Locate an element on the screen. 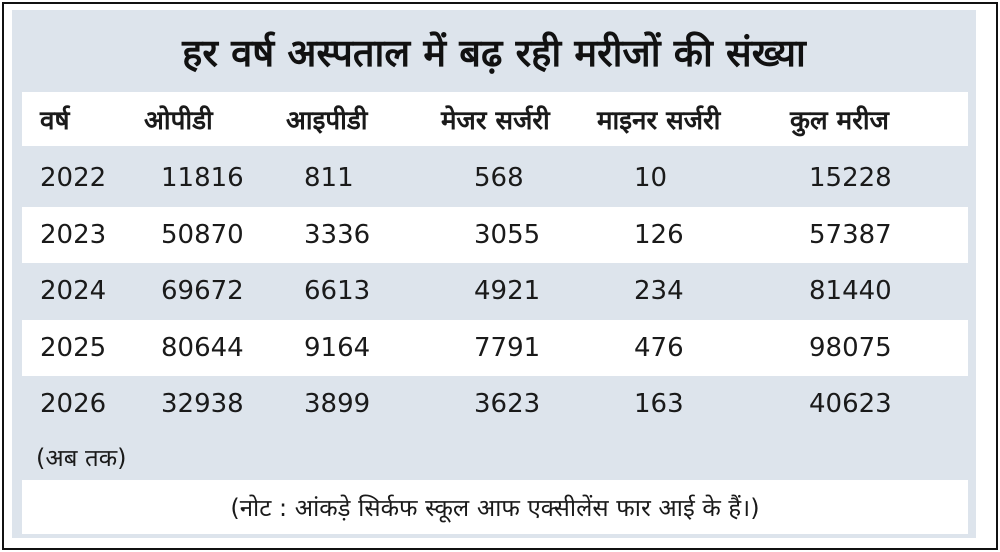 The image size is (1000, 552). table-cell: 2022 is located at coordinates (73, 178).